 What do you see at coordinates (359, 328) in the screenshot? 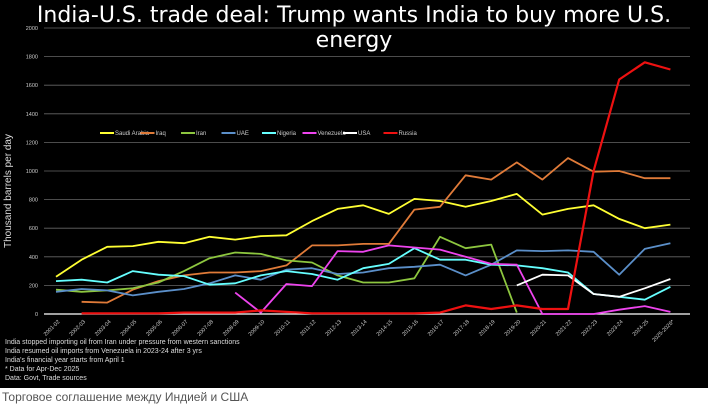
I see `x-tick-label: 2013-14` at bounding box center [359, 328].